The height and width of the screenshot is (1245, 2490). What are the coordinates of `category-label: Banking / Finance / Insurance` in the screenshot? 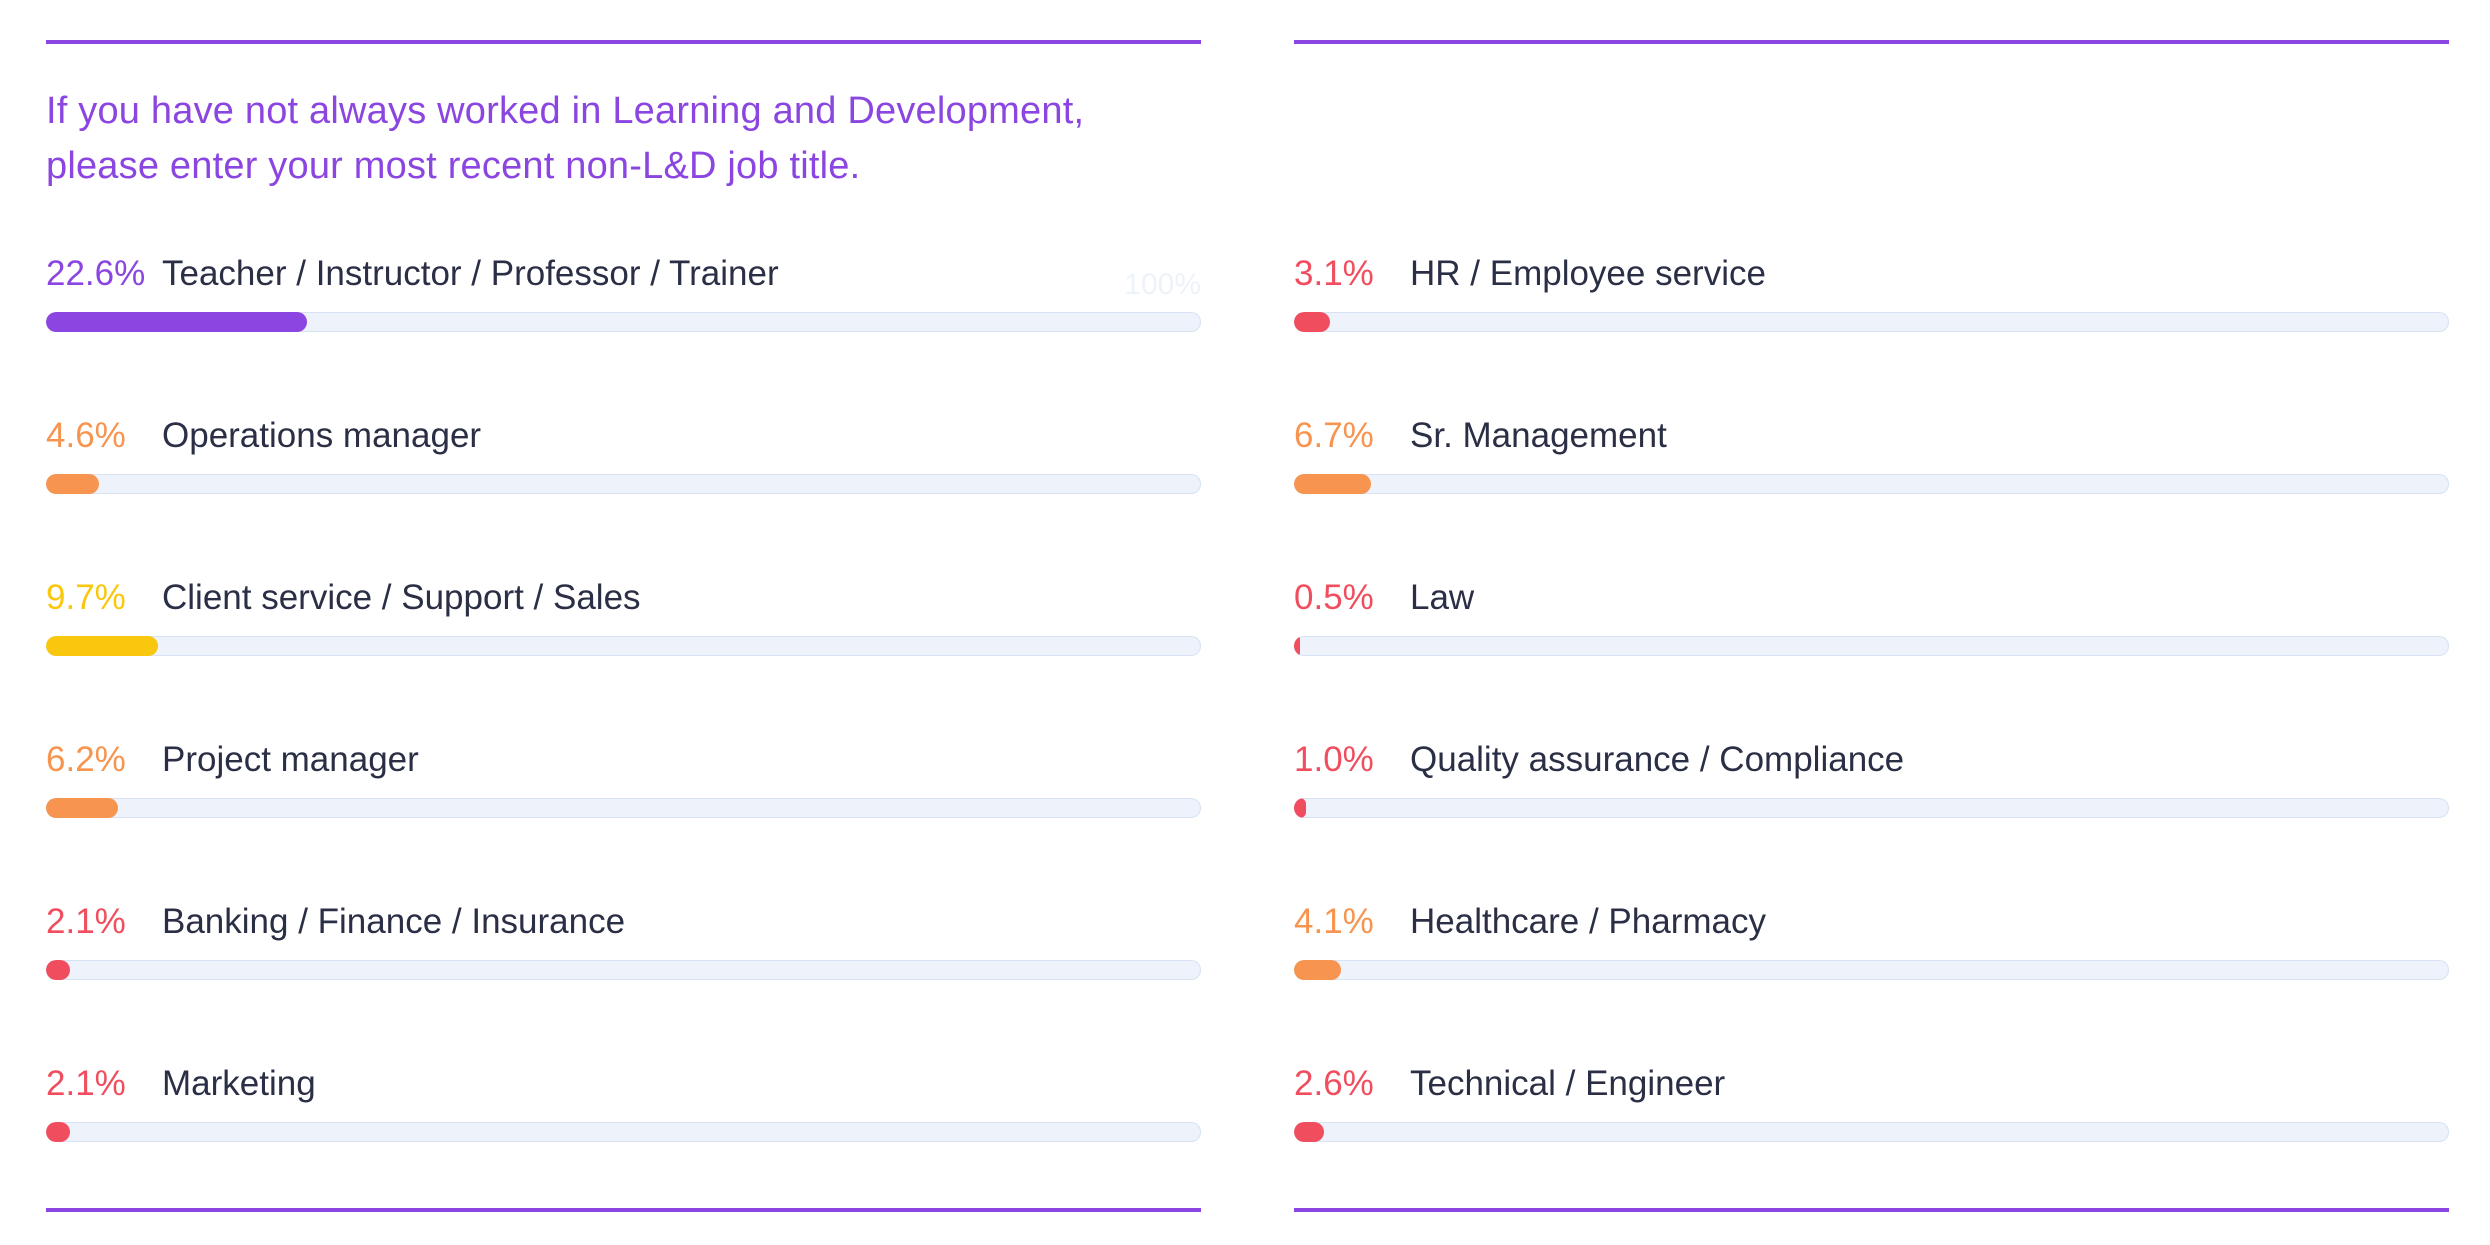 It's located at (394, 921).